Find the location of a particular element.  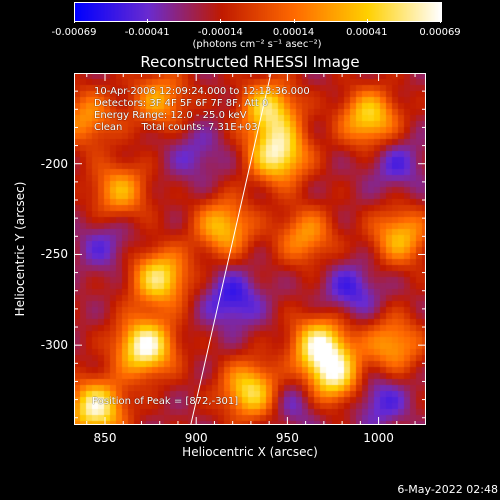

colorbar-tick-label: -0.00014 is located at coordinates (220, 32).